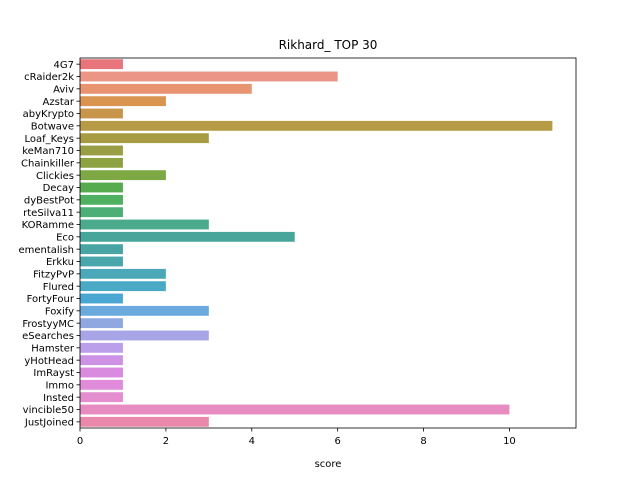 This screenshot has height=480, width=640. I want to click on y-tick-label: Flured, so click(58, 287).